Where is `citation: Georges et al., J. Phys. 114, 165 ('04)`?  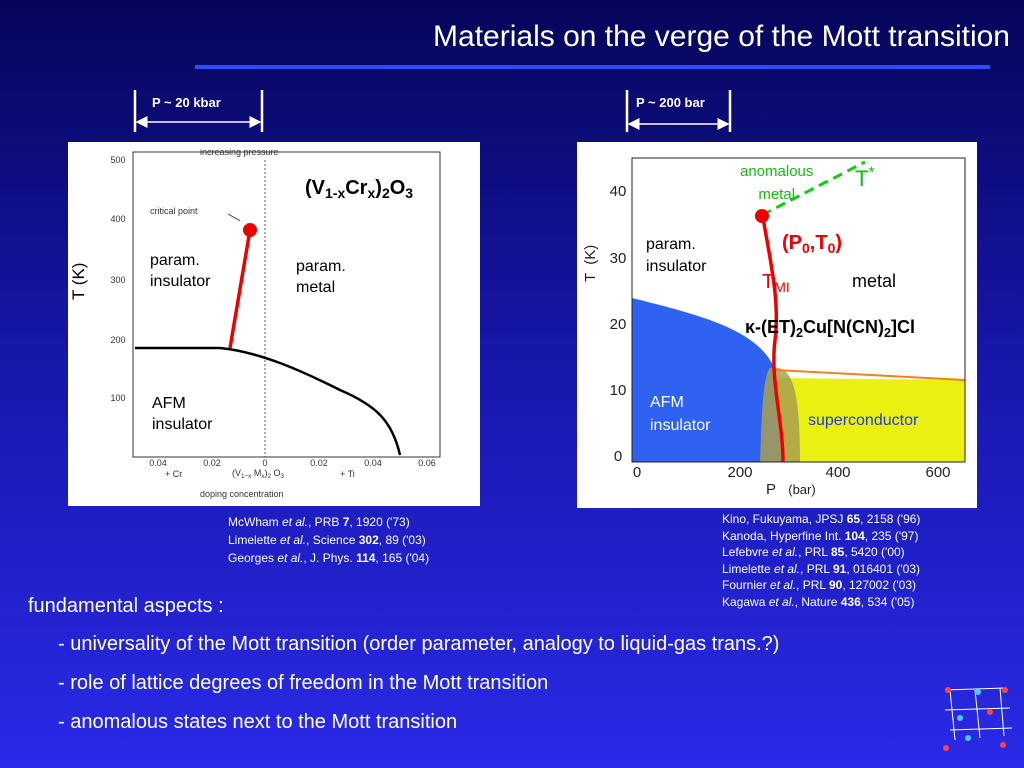
citation: Georges et al., J. Phys. 114, 165 ('04) is located at coordinates (328, 558).